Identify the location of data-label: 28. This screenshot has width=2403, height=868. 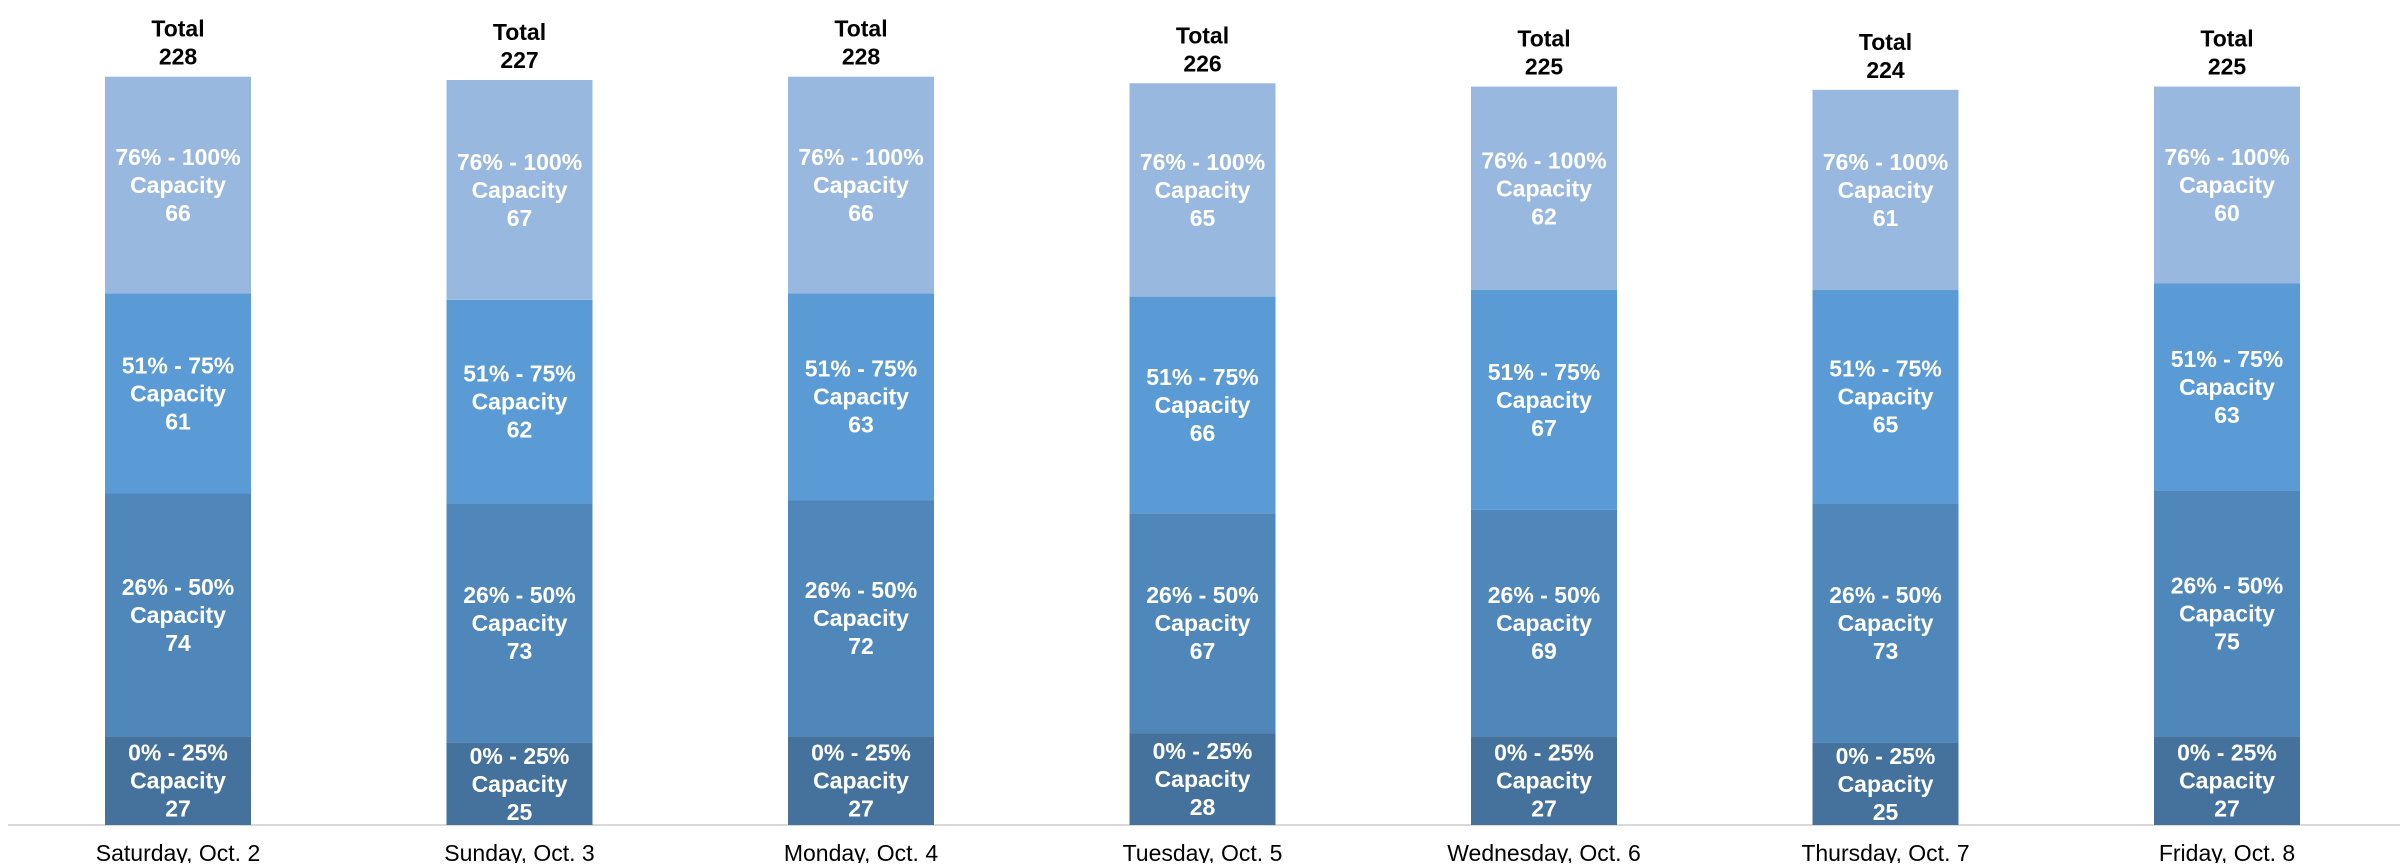
(1203, 807).